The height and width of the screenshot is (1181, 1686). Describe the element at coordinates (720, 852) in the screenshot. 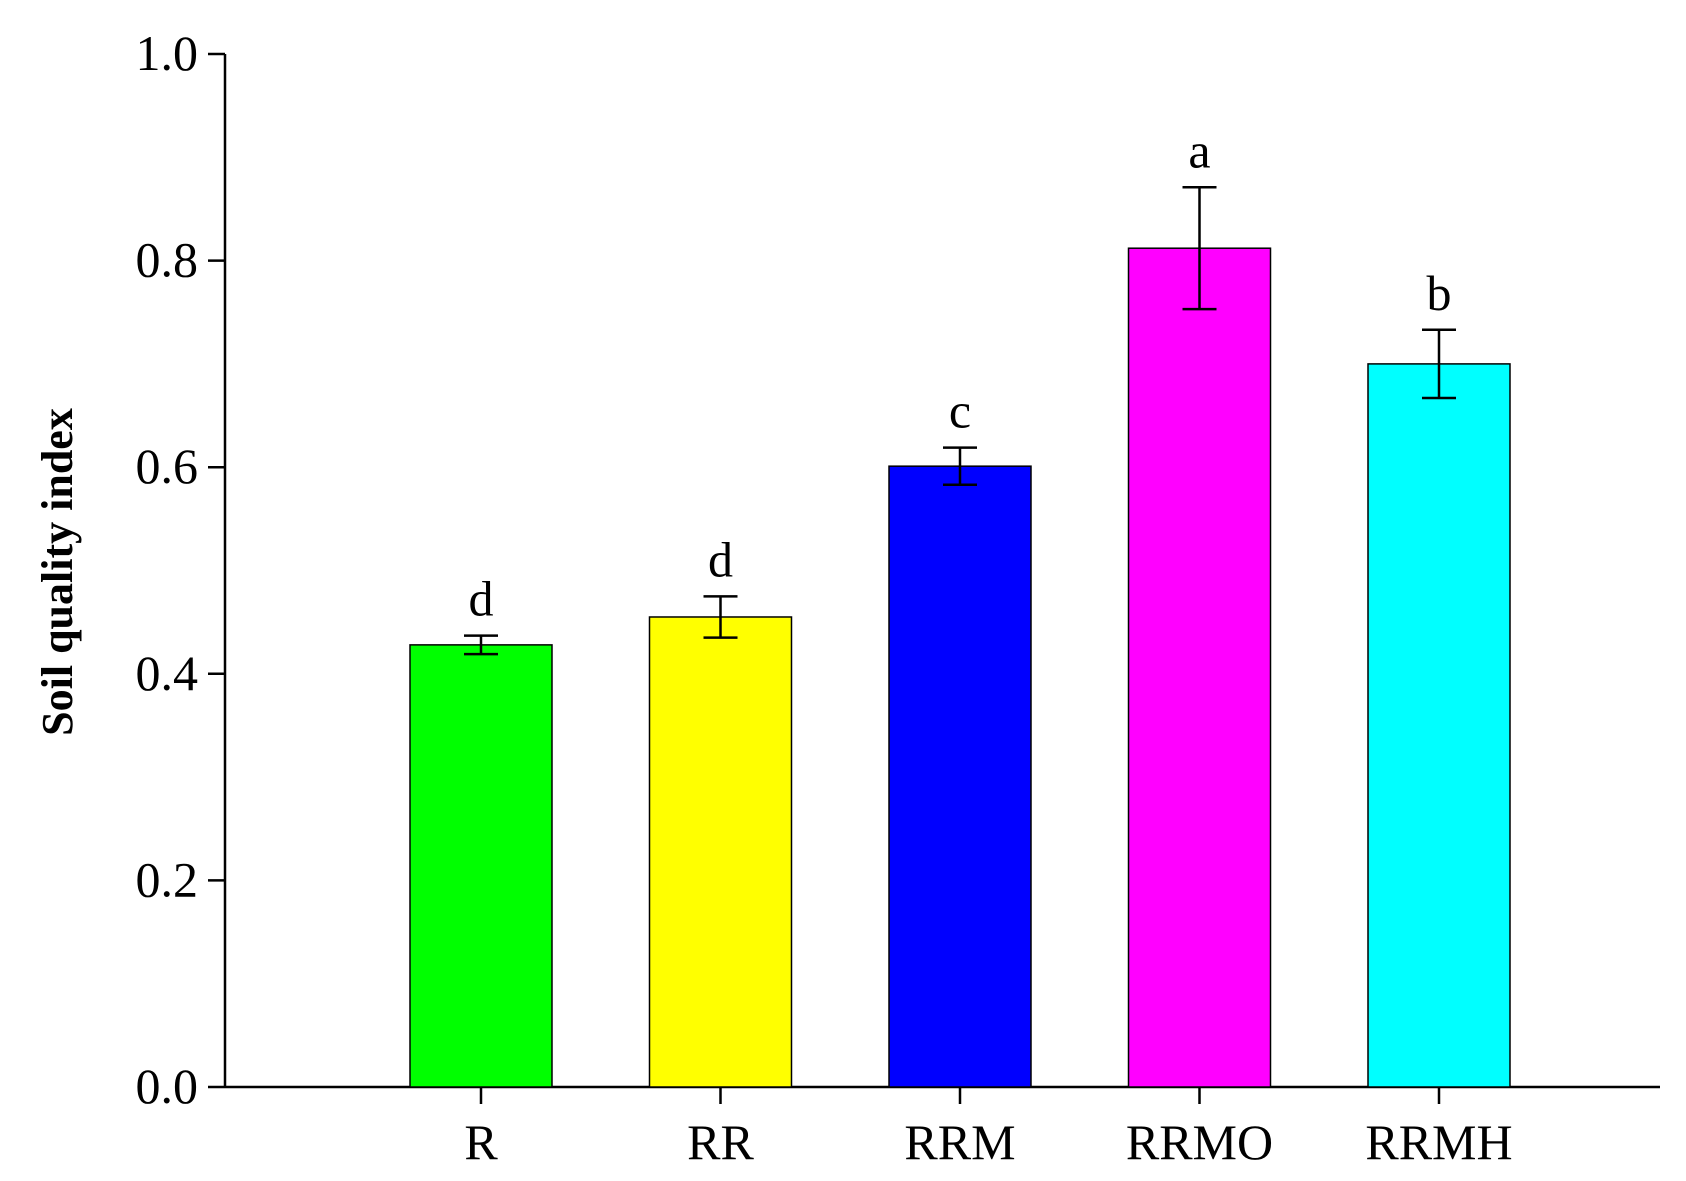

I see `bar-rr` at that location.